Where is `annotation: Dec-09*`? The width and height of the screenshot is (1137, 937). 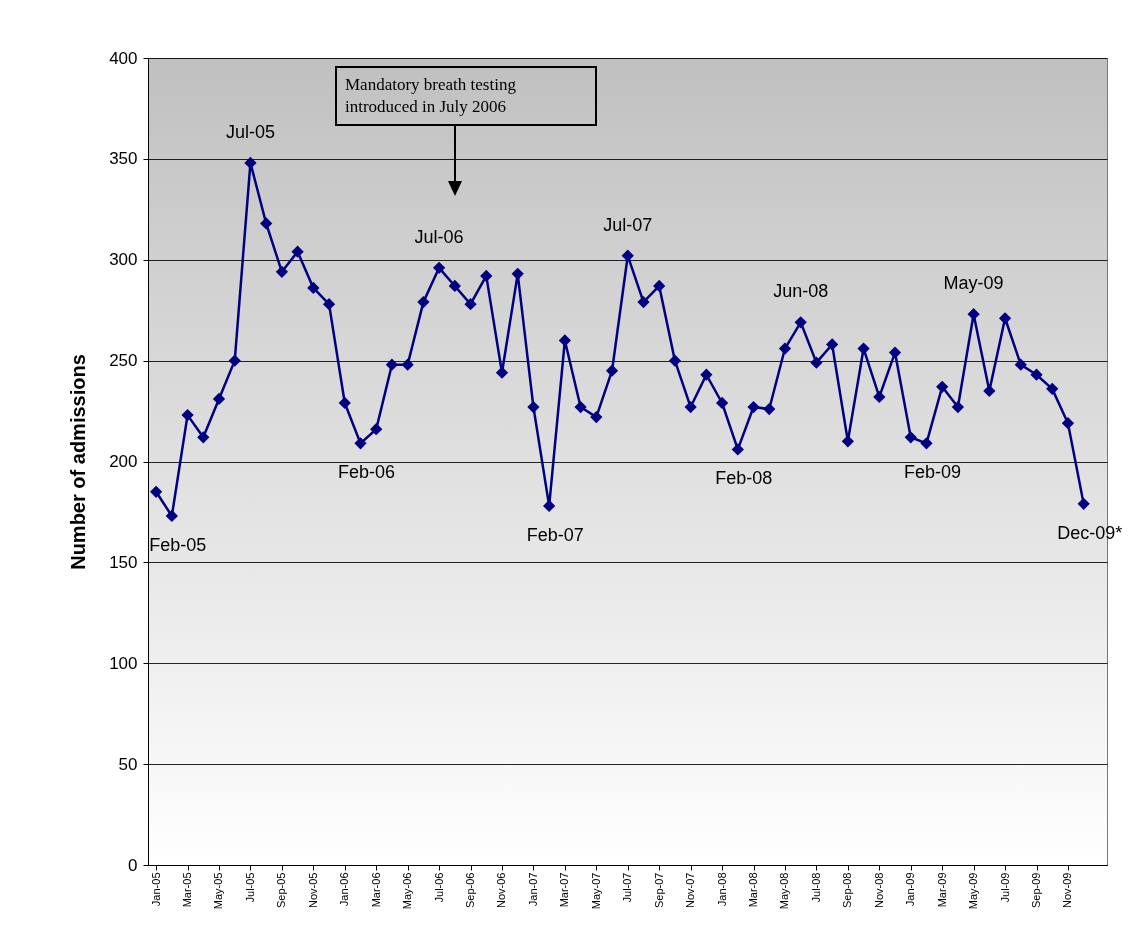 annotation: Dec-09* is located at coordinates (1090, 532).